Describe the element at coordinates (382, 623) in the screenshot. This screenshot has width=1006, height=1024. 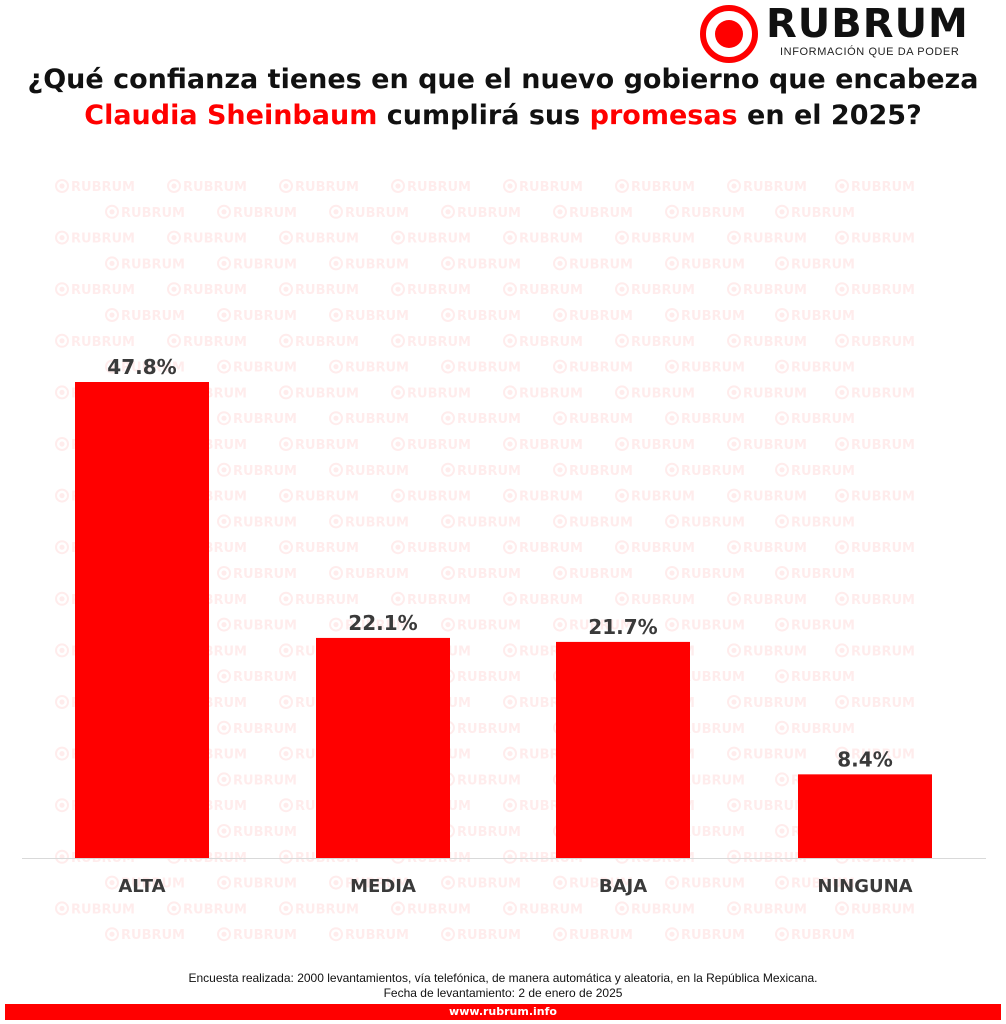
I see `data-label-media: 22.1%` at that location.